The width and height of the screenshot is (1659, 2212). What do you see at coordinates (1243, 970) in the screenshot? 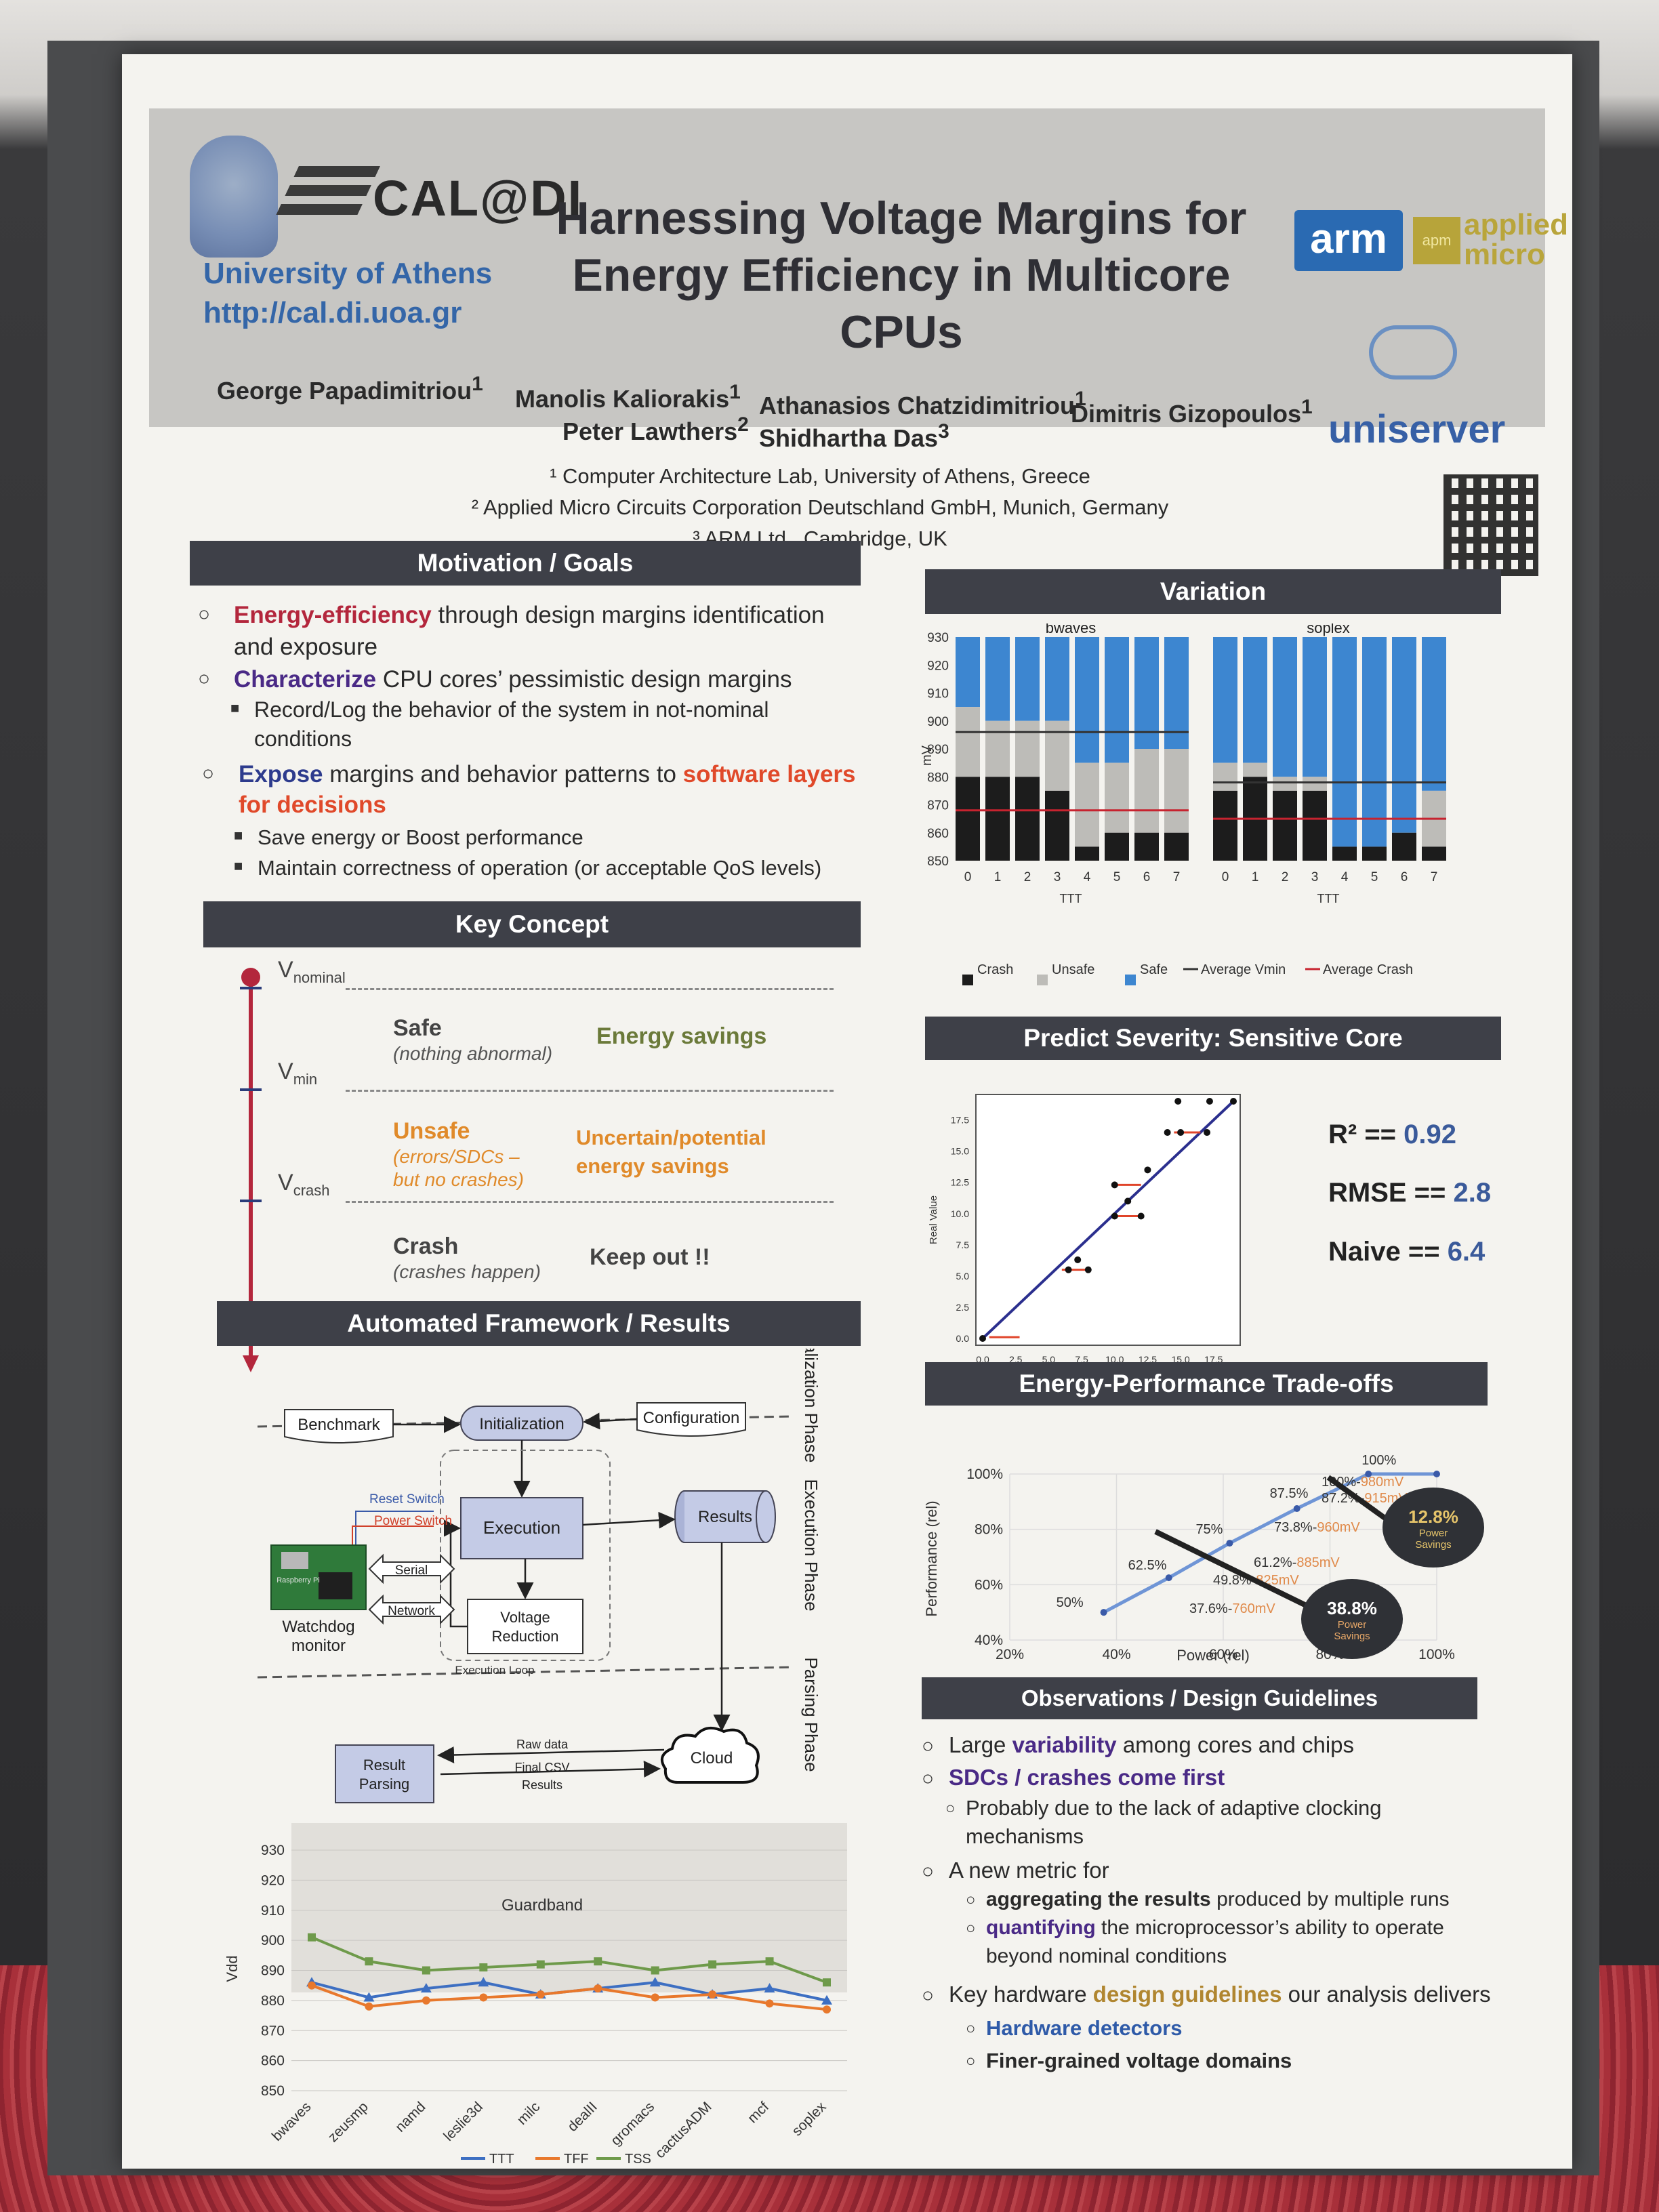
I see `legend-entry: Average Vmin` at bounding box center [1243, 970].